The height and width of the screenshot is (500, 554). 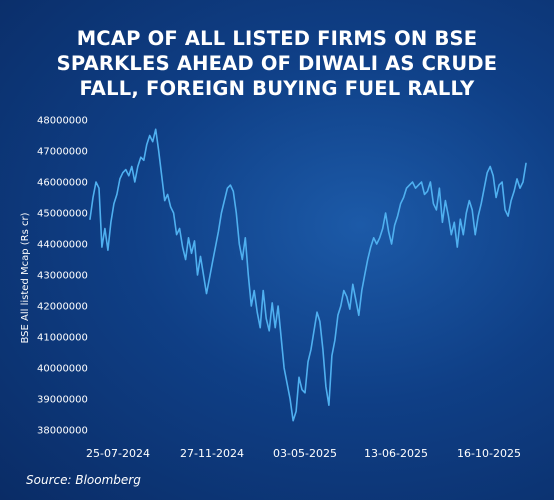 What do you see at coordinates (62, 245) in the screenshot?
I see `y-tick-label: 44000000` at bounding box center [62, 245].